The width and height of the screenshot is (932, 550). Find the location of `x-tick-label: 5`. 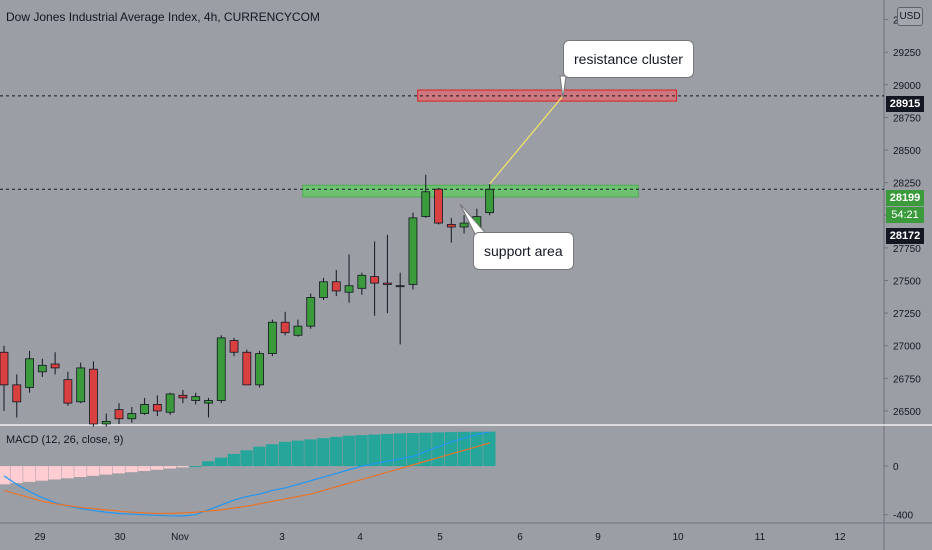

x-tick-label: 5 is located at coordinates (440, 537).